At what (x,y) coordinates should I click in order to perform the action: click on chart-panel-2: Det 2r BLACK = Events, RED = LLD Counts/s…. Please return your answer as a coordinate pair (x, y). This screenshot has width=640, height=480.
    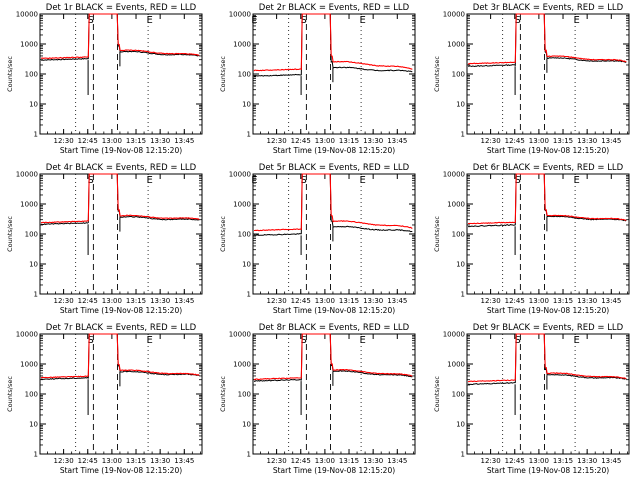
    Looking at the image, I should click on (317, 79).